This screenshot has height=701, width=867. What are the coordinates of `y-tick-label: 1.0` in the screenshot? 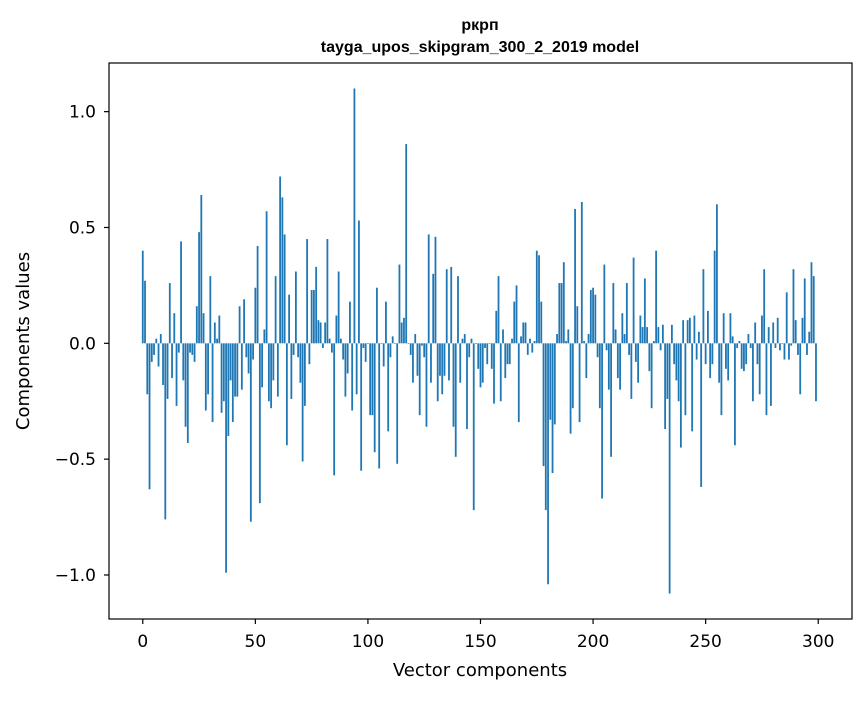 It's located at (82, 113).